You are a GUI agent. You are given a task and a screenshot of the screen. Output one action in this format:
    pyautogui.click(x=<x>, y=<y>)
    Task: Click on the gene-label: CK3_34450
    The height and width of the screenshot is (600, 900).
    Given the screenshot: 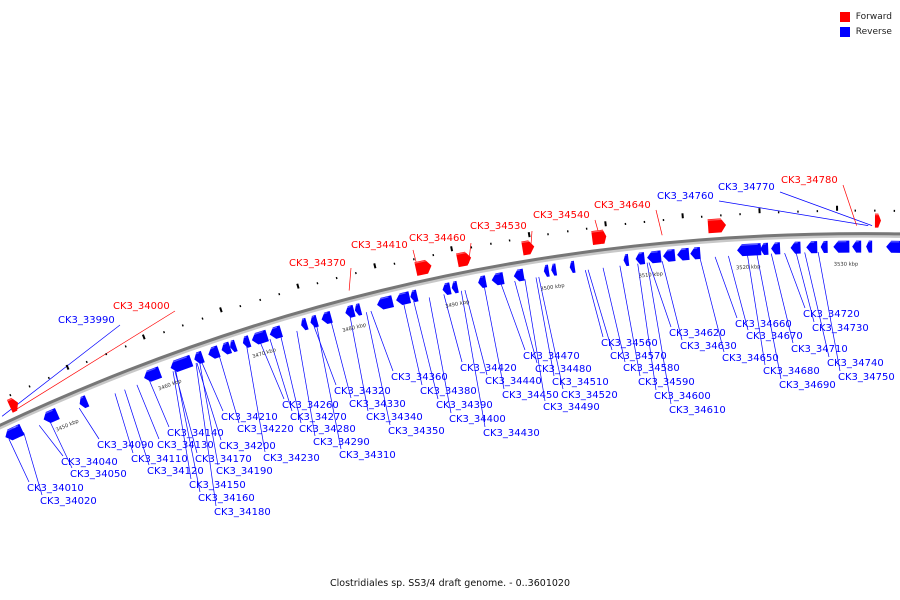 What is the action you would take?
    pyautogui.click(x=530, y=395)
    